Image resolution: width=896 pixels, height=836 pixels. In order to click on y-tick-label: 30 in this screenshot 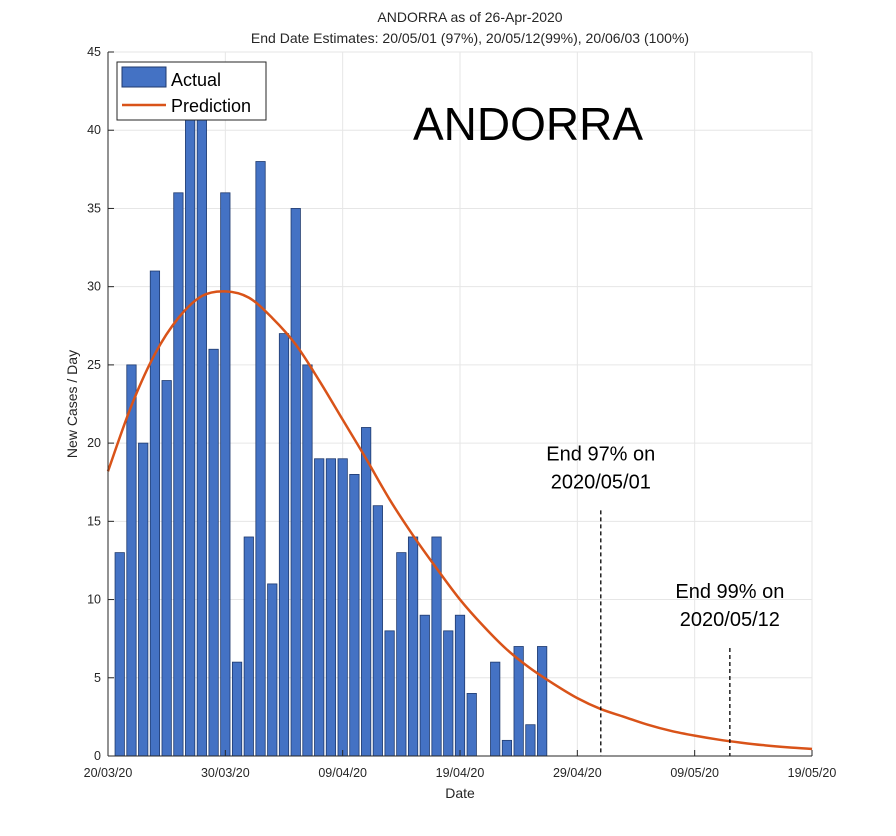, I will do `click(94, 287)`.